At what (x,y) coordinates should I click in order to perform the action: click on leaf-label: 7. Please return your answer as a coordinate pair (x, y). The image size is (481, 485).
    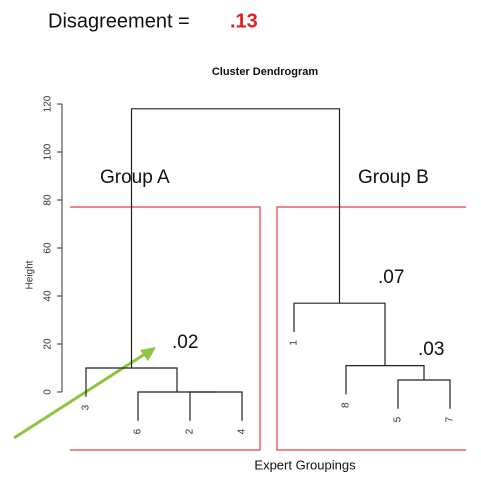
    Looking at the image, I should click on (450, 419).